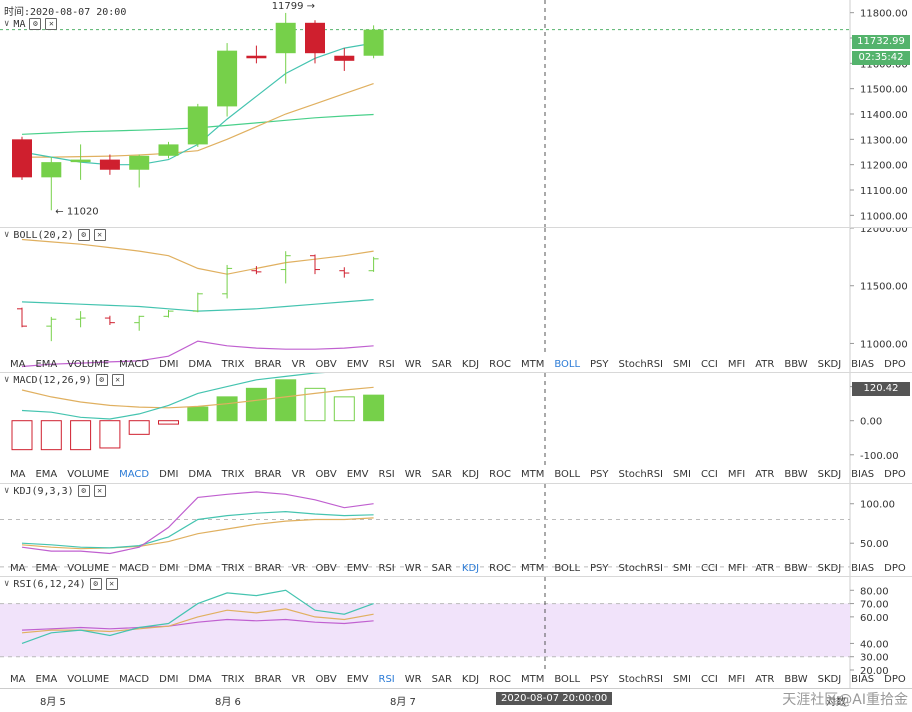 The width and height of the screenshot is (912, 712). What do you see at coordinates (386, 364) in the screenshot?
I see `indicator-tab-rsi: RSI` at bounding box center [386, 364].